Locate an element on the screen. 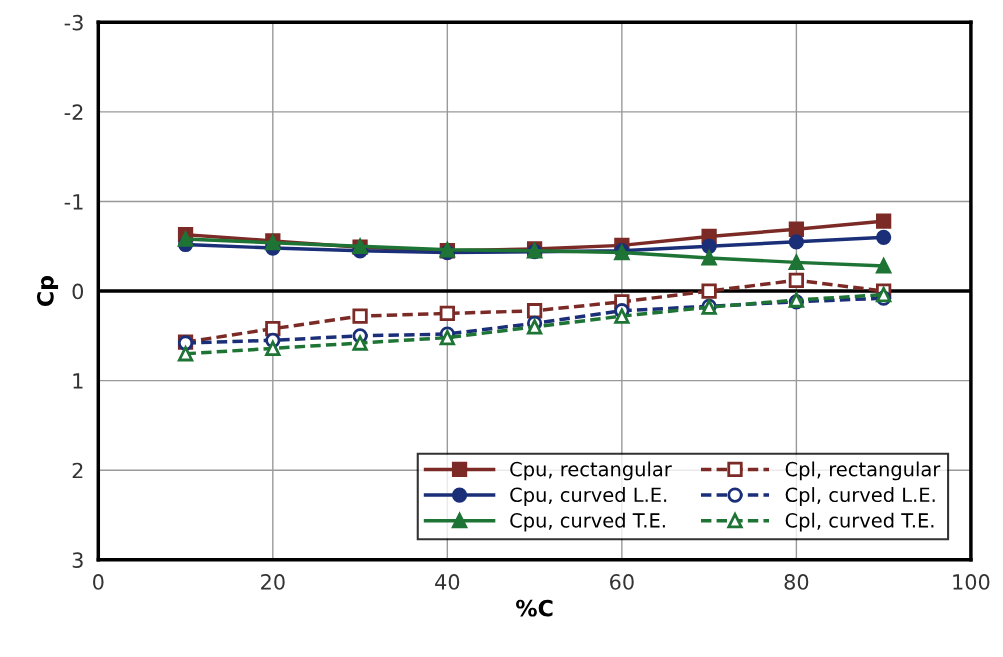  y-tick-label: -3 is located at coordinates (73, 22).